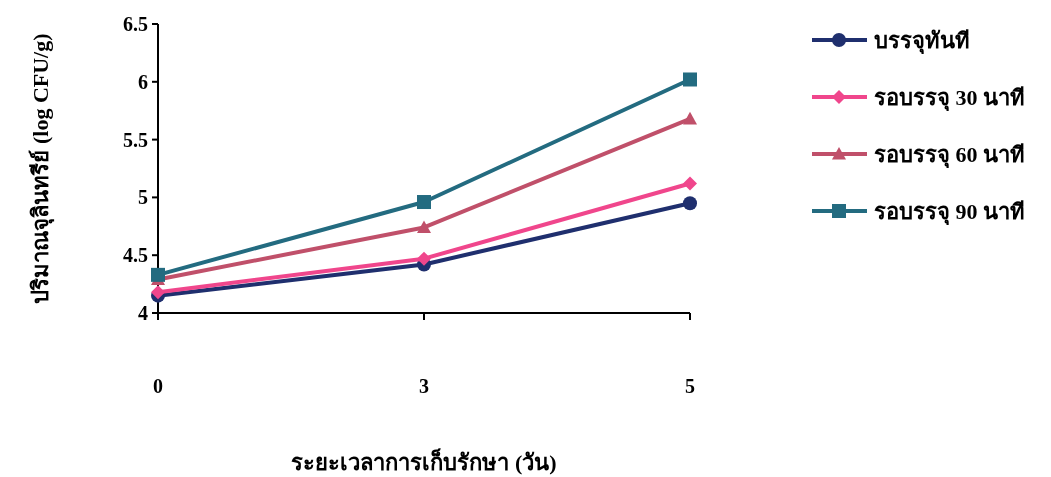  What do you see at coordinates (949, 212) in the screenshot?
I see `legend-label: รอบรรจุ 90 นาที` at bounding box center [949, 212].